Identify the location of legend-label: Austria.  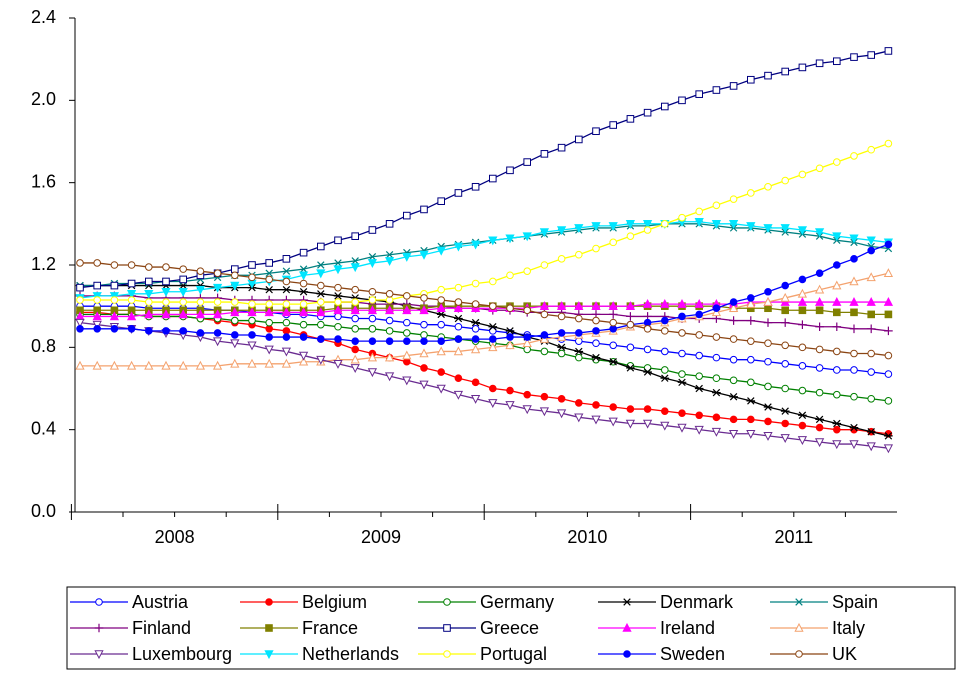
(160, 602).